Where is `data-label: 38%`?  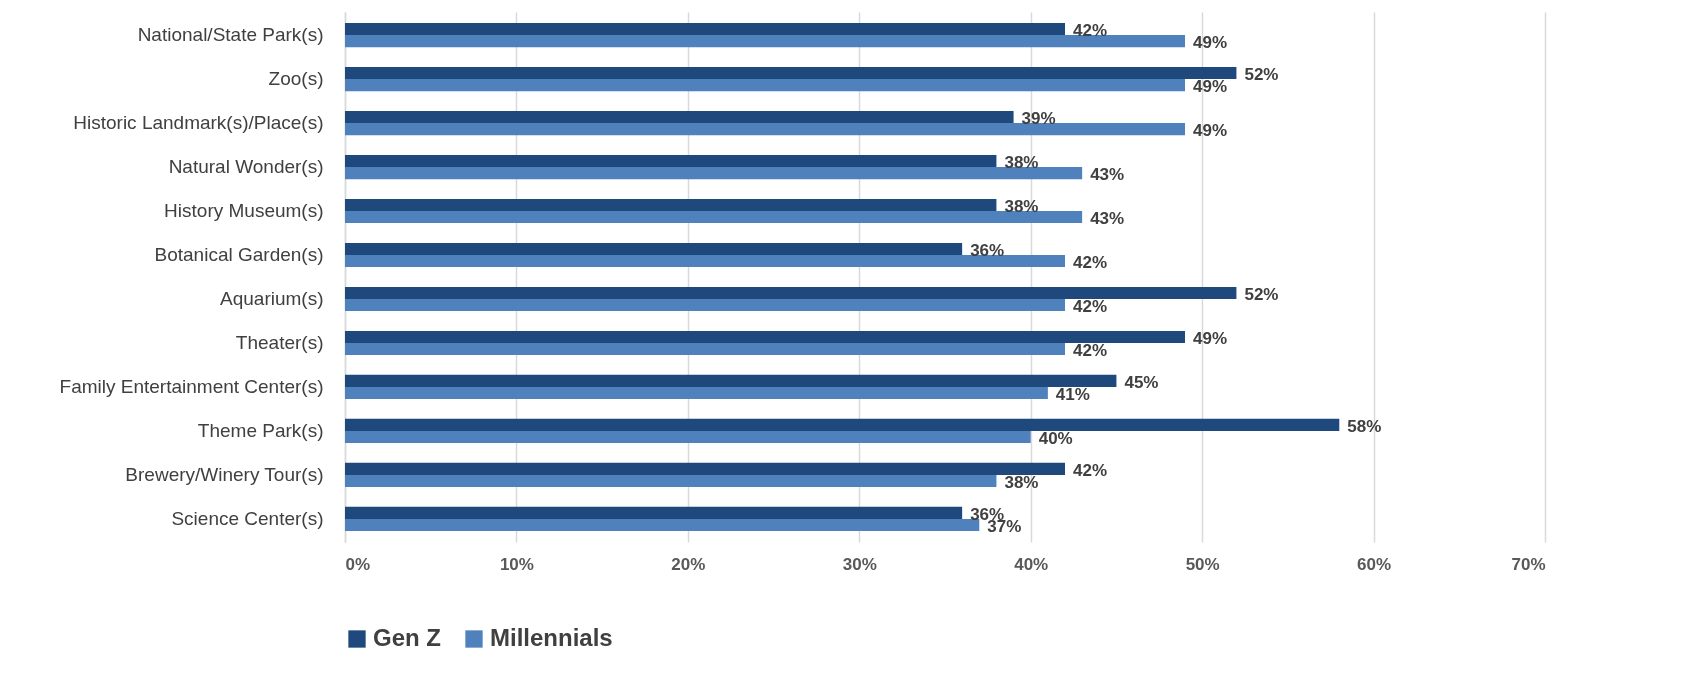 data-label: 38% is located at coordinates (1021, 482).